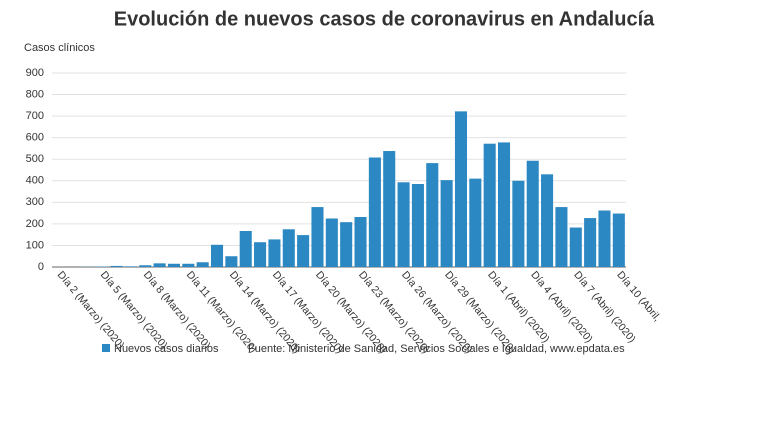 Image resolution: width=768 pixels, height=437 pixels. Describe the element at coordinates (35, 94) in the screenshot. I see `y-tick-label: 800` at that location.